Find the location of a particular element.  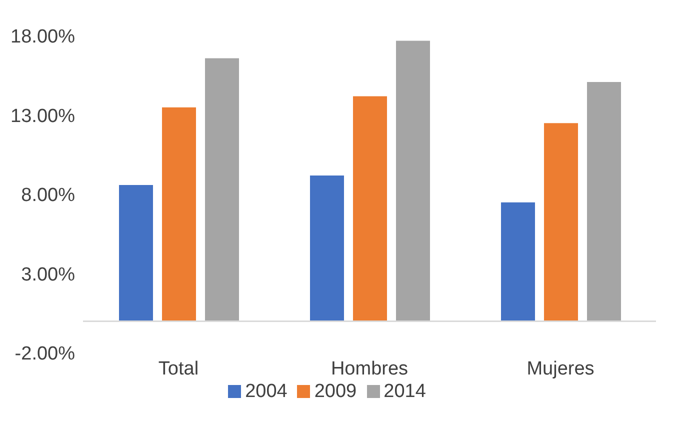

y-tick-label: 3.00% is located at coordinates (48, 275).